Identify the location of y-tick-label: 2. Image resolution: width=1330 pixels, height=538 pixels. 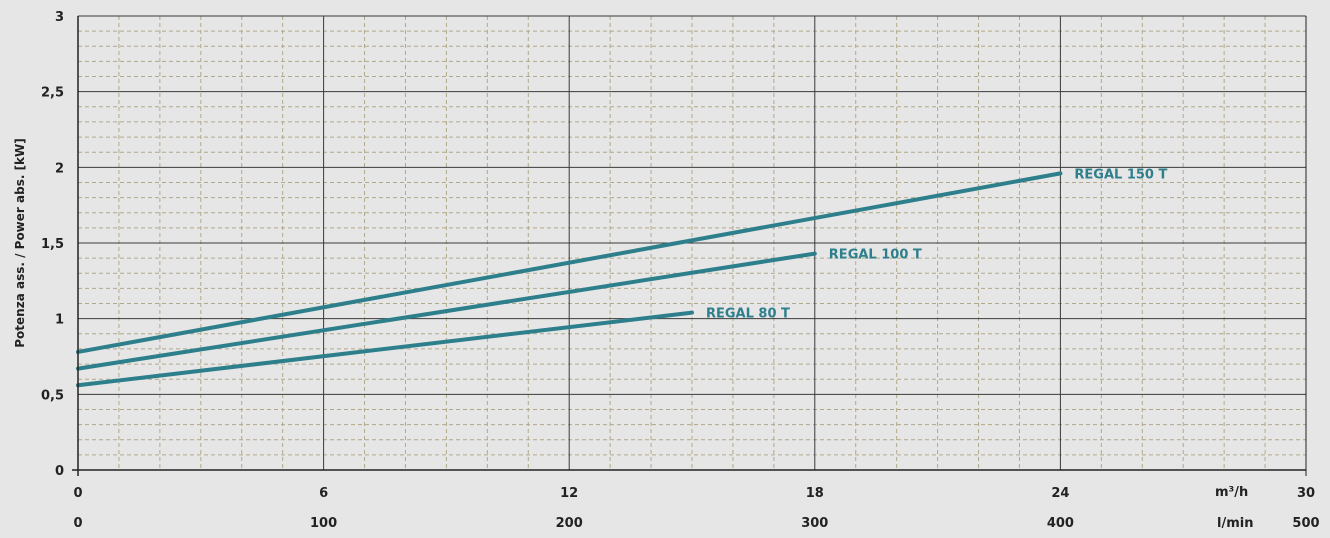
(59, 168).